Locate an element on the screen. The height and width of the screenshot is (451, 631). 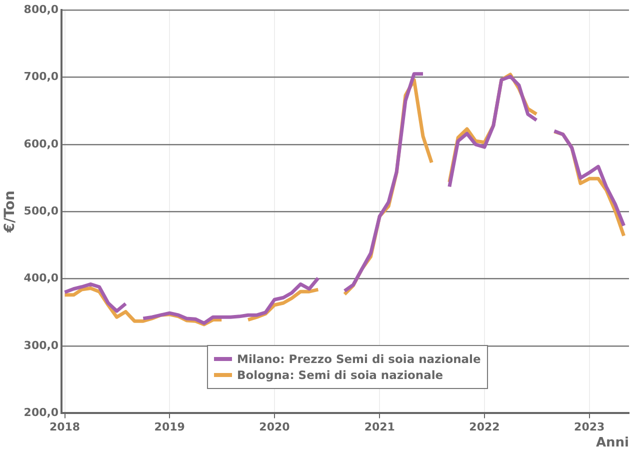
y-axis-title: €/Ton is located at coordinates (10, 212).